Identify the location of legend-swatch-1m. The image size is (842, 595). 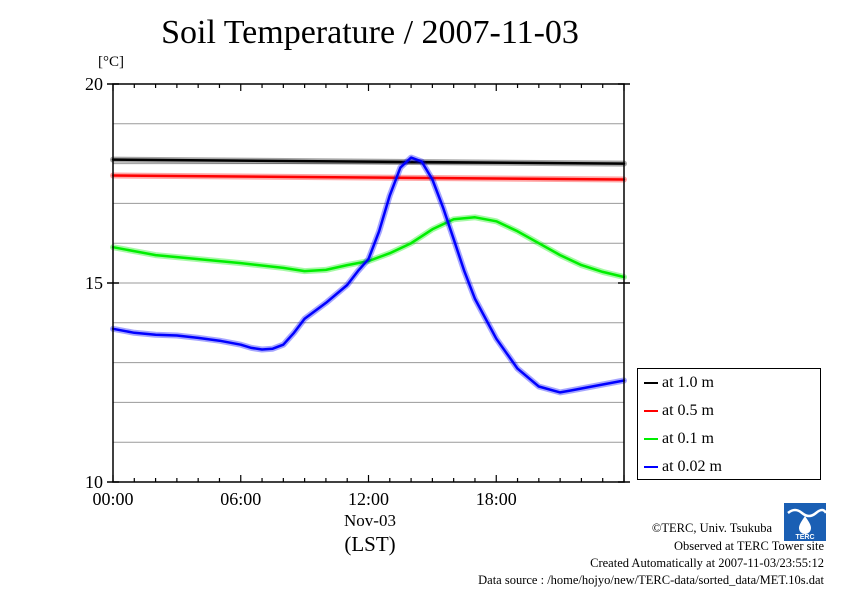
(651, 383).